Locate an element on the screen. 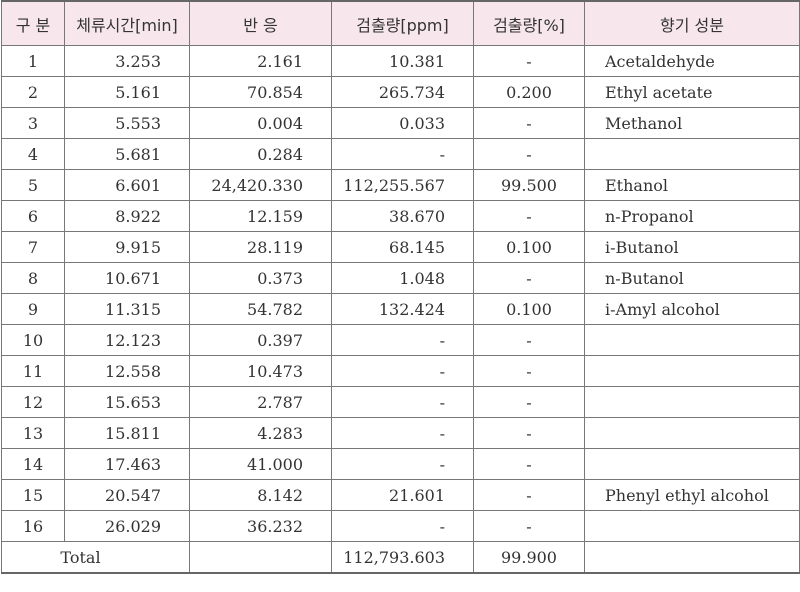 Image resolution: width=800 pixels, height=592 pixels. cell-retention-time: 15.811 is located at coordinates (127, 433).